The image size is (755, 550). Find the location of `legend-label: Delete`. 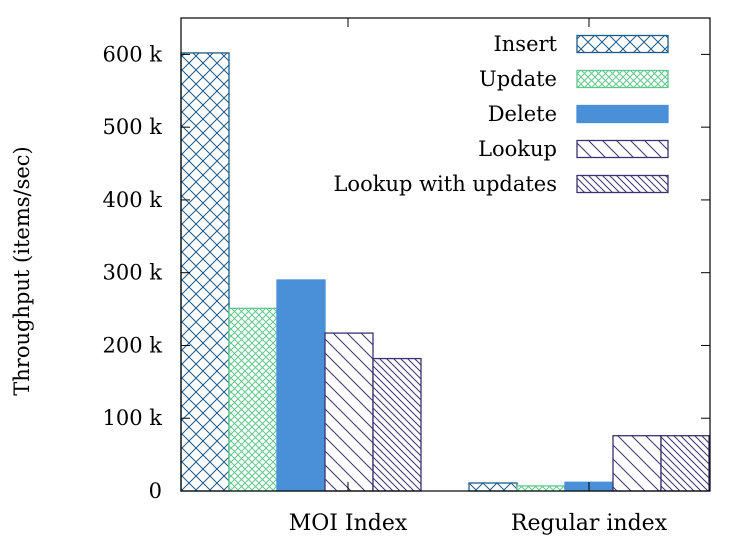

legend-label: Delete is located at coordinates (522, 114).